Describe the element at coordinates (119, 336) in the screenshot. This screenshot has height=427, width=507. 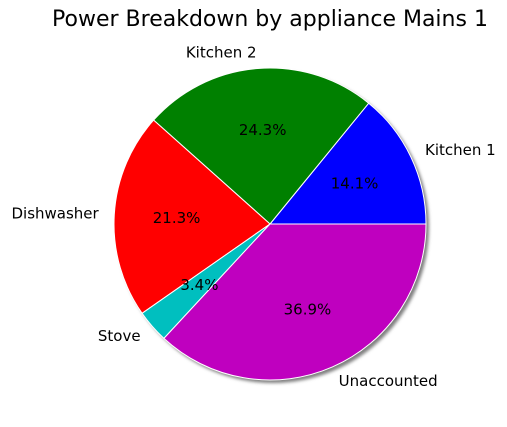
I see `slice-label-stove: Stove` at that location.